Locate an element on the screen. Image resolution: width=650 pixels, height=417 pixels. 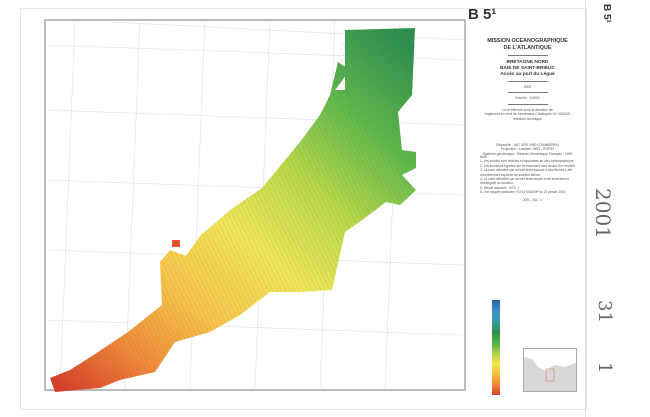
scale: Échelle : 1/5000 is located at coordinates (527, 98).